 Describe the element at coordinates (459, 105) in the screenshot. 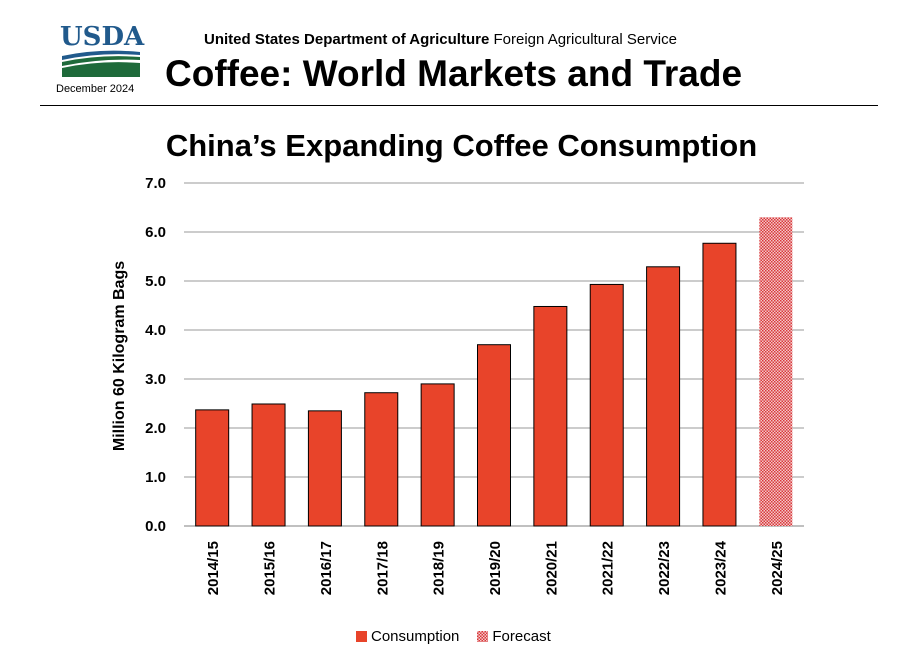

I see `header-rule` at that location.